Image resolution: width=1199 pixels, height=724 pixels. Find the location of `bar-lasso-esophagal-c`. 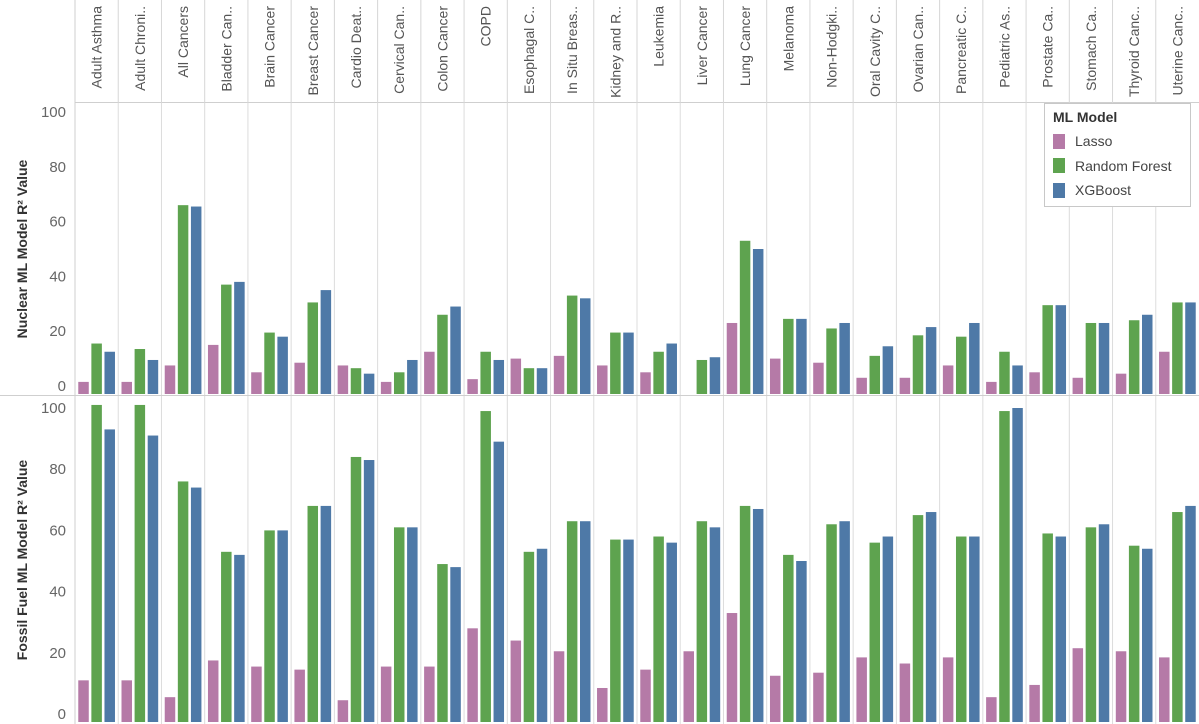

bar-lasso-esophagal-c is located at coordinates (516, 376).